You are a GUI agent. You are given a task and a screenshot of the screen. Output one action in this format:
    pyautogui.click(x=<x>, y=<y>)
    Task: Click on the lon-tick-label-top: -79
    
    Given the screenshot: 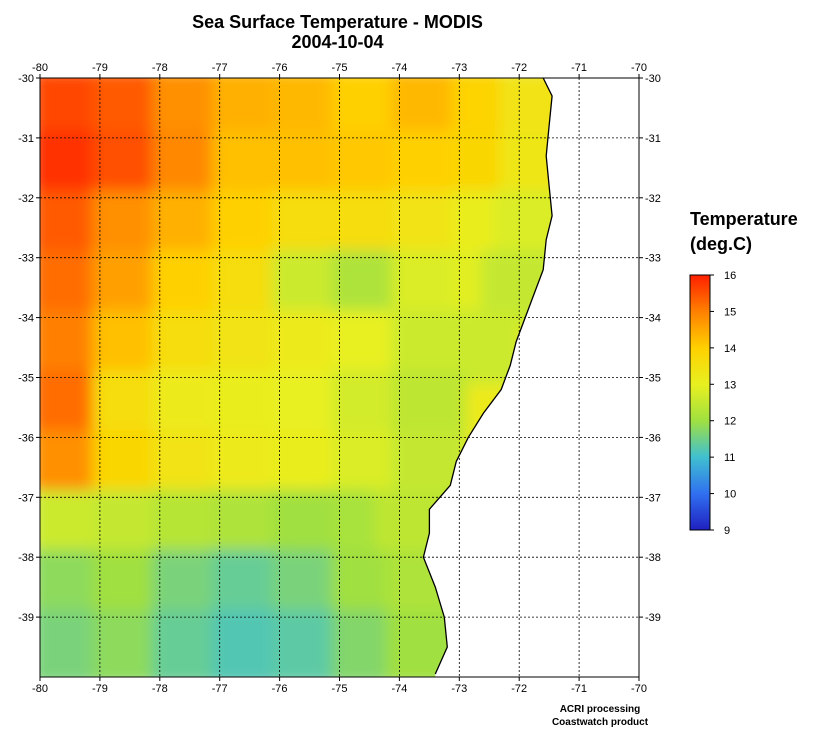 What is the action you would take?
    pyautogui.click(x=100, y=68)
    